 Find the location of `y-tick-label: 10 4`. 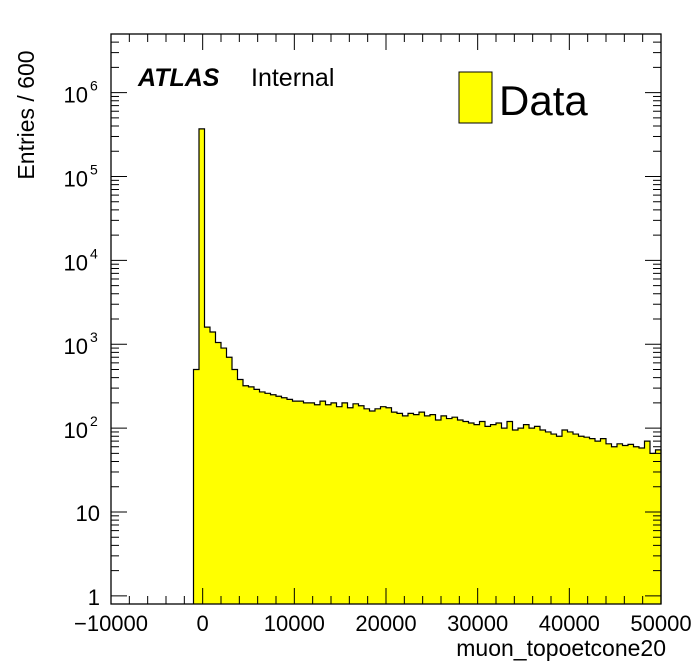

y-tick-label: 10 4 is located at coordinates (81, 260).